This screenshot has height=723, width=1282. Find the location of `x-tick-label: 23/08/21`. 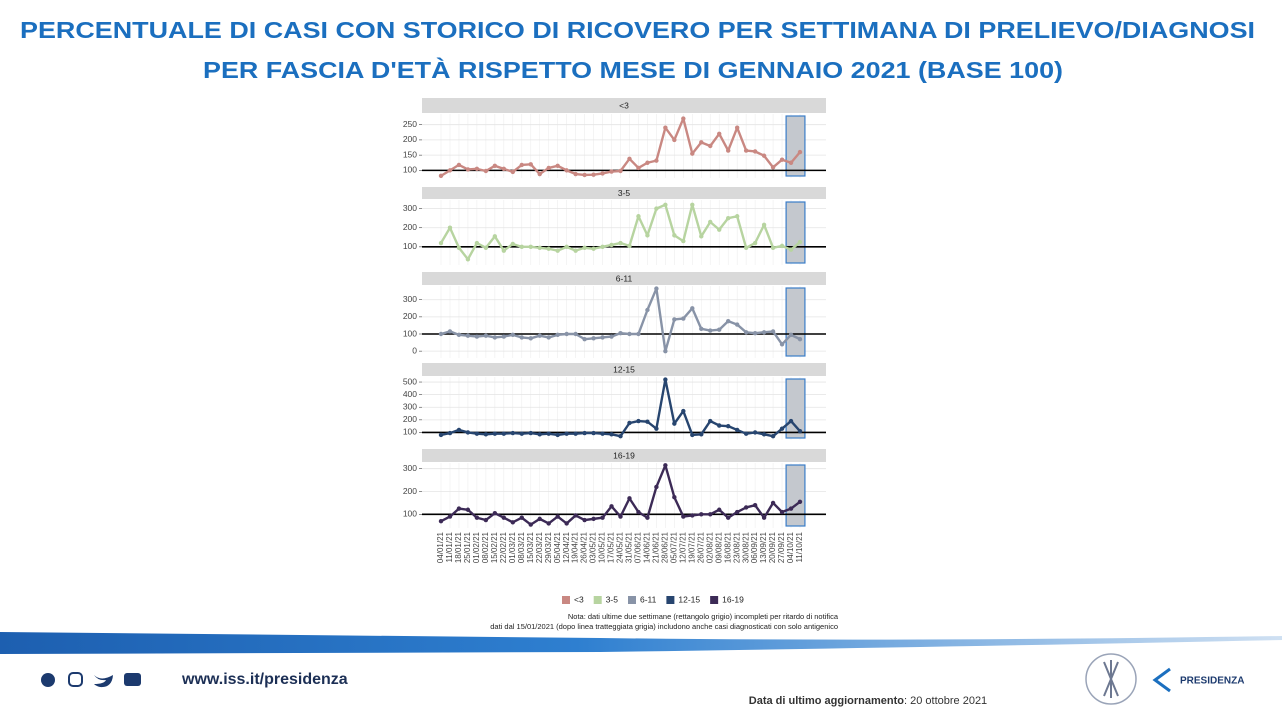

x-tick-label: 23/08/21 is located at coordinates (736, 547).